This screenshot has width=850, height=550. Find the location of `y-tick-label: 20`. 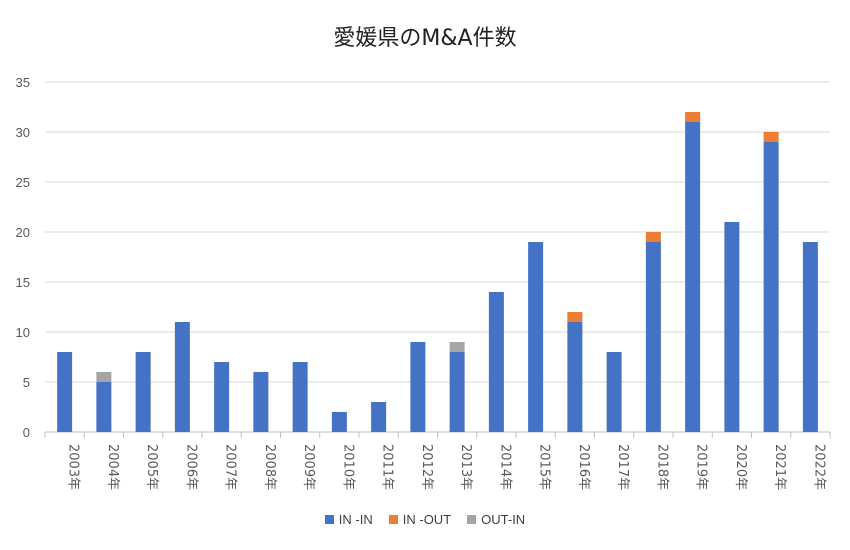

y-tick-label: 20 is located at coordinates (23, 232).